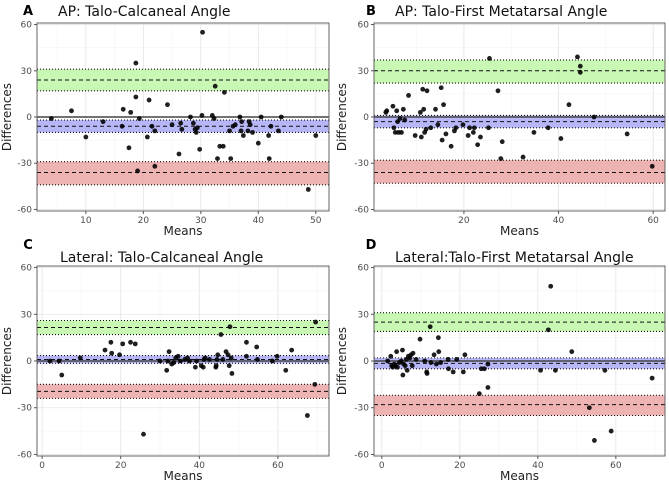  What do you see at coordinates (28, 245) in the screenshot?
I see `panel-letter: C` at bounding box center [28, 245].